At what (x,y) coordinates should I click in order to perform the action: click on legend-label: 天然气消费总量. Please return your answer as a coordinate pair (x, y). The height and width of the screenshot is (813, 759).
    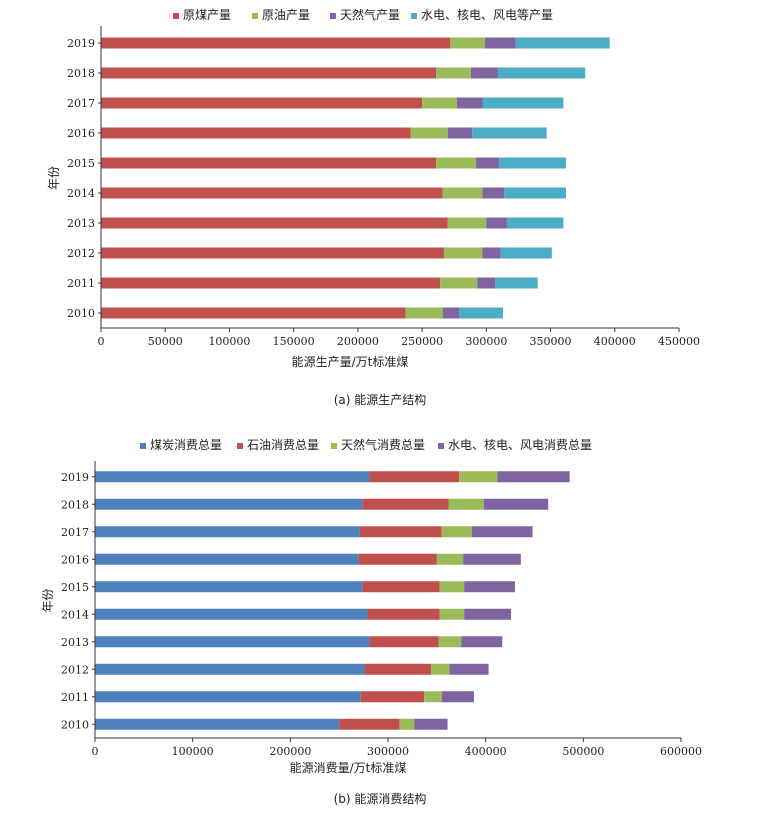
    Looking at the image, I should click on (383, 444).